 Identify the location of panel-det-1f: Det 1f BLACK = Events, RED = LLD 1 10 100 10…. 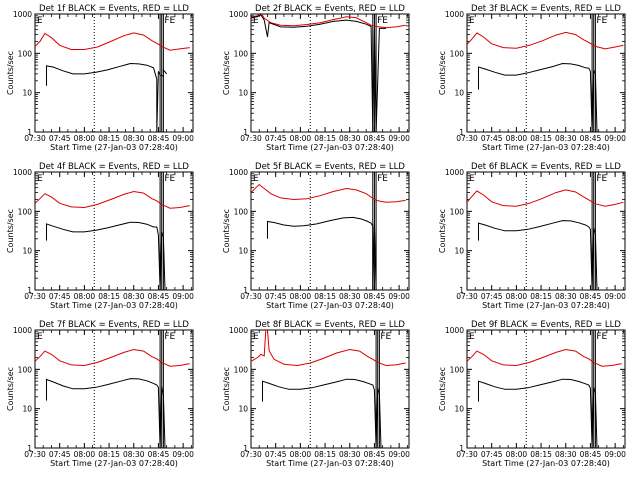
(100, 78).